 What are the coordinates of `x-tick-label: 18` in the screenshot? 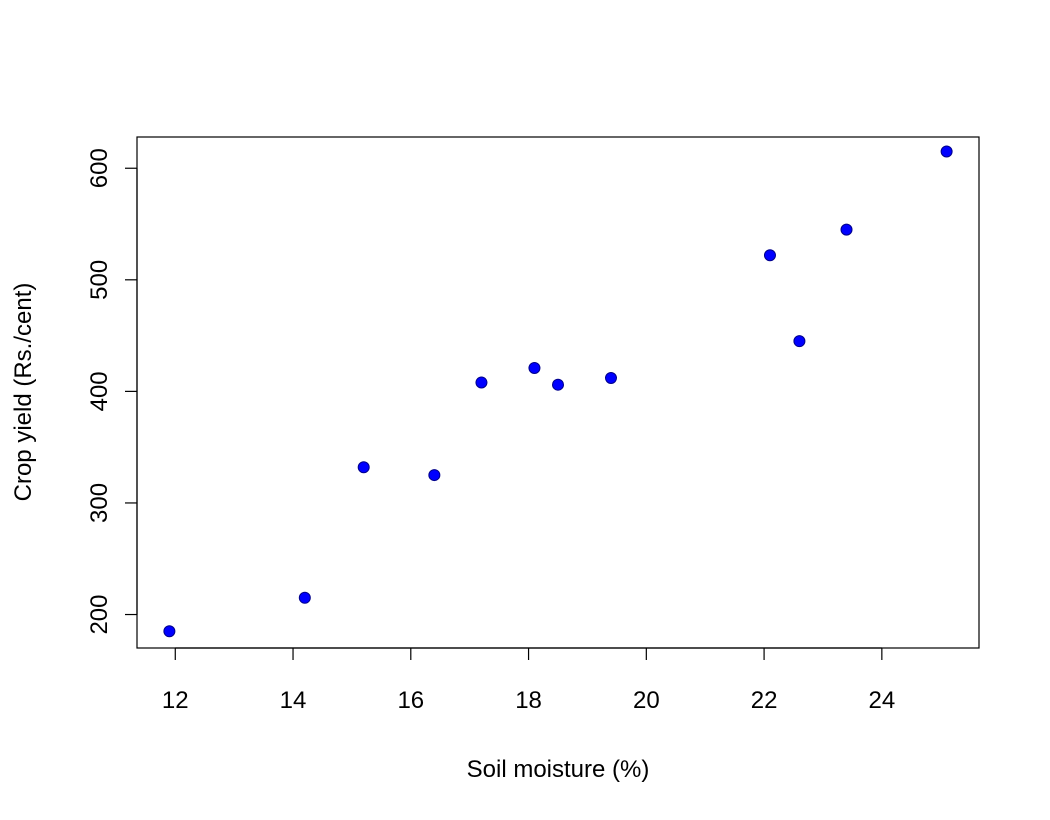 It's located at (528, 700).